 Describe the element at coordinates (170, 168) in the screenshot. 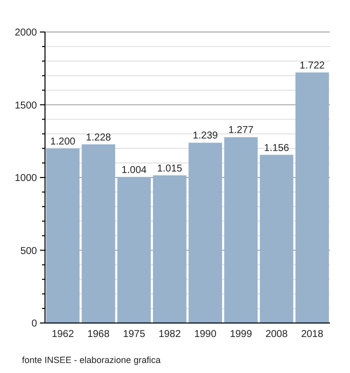

I see `data-label: 1.015` at that location.